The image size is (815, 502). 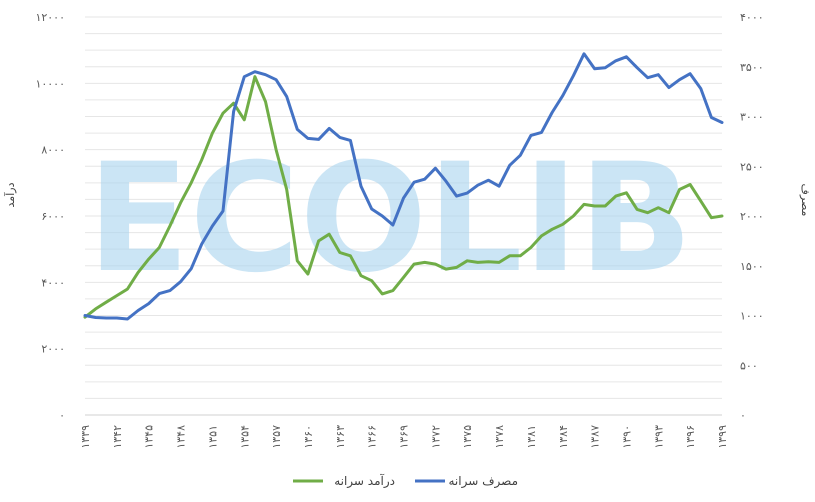 What do you see at coordinates (62, 415) in the screenshot?
I see `left-tick-label: ۰` at bounding box center [62, 415].